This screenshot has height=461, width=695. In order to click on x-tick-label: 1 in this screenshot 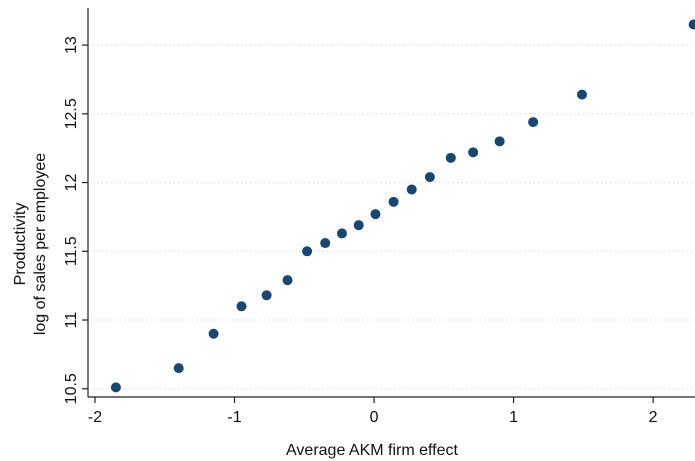, I will do `click(513, 417)`.